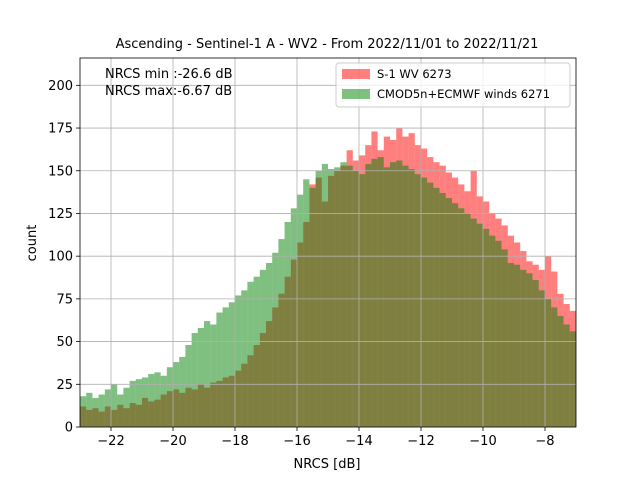 Image resolution: width=640 pixels, height=480 pixels. Describe the element at coordinates (356, 74) in the screenshot. I see `legend-swatch-s1-wv` at that location.